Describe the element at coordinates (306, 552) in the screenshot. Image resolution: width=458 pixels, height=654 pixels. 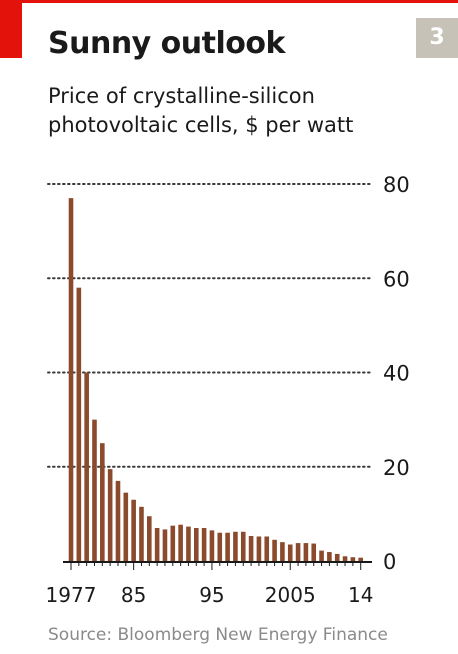
I see `bar-2007` at that location.